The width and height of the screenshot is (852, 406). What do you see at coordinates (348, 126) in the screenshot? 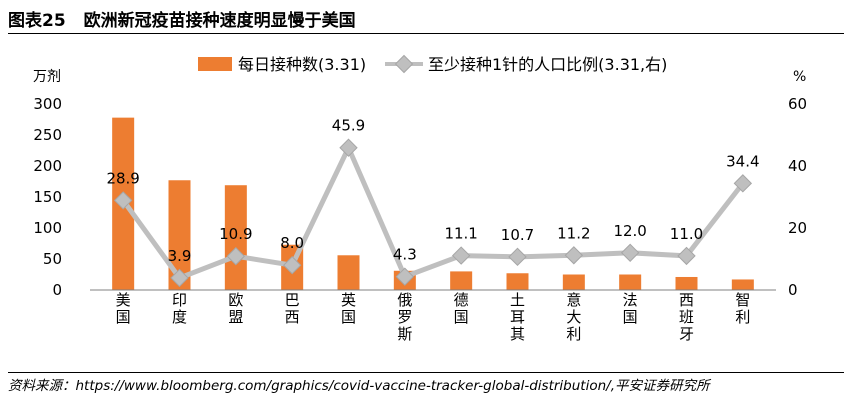
I see `line-data-label: 45.9` at bounding box center [348, 126].